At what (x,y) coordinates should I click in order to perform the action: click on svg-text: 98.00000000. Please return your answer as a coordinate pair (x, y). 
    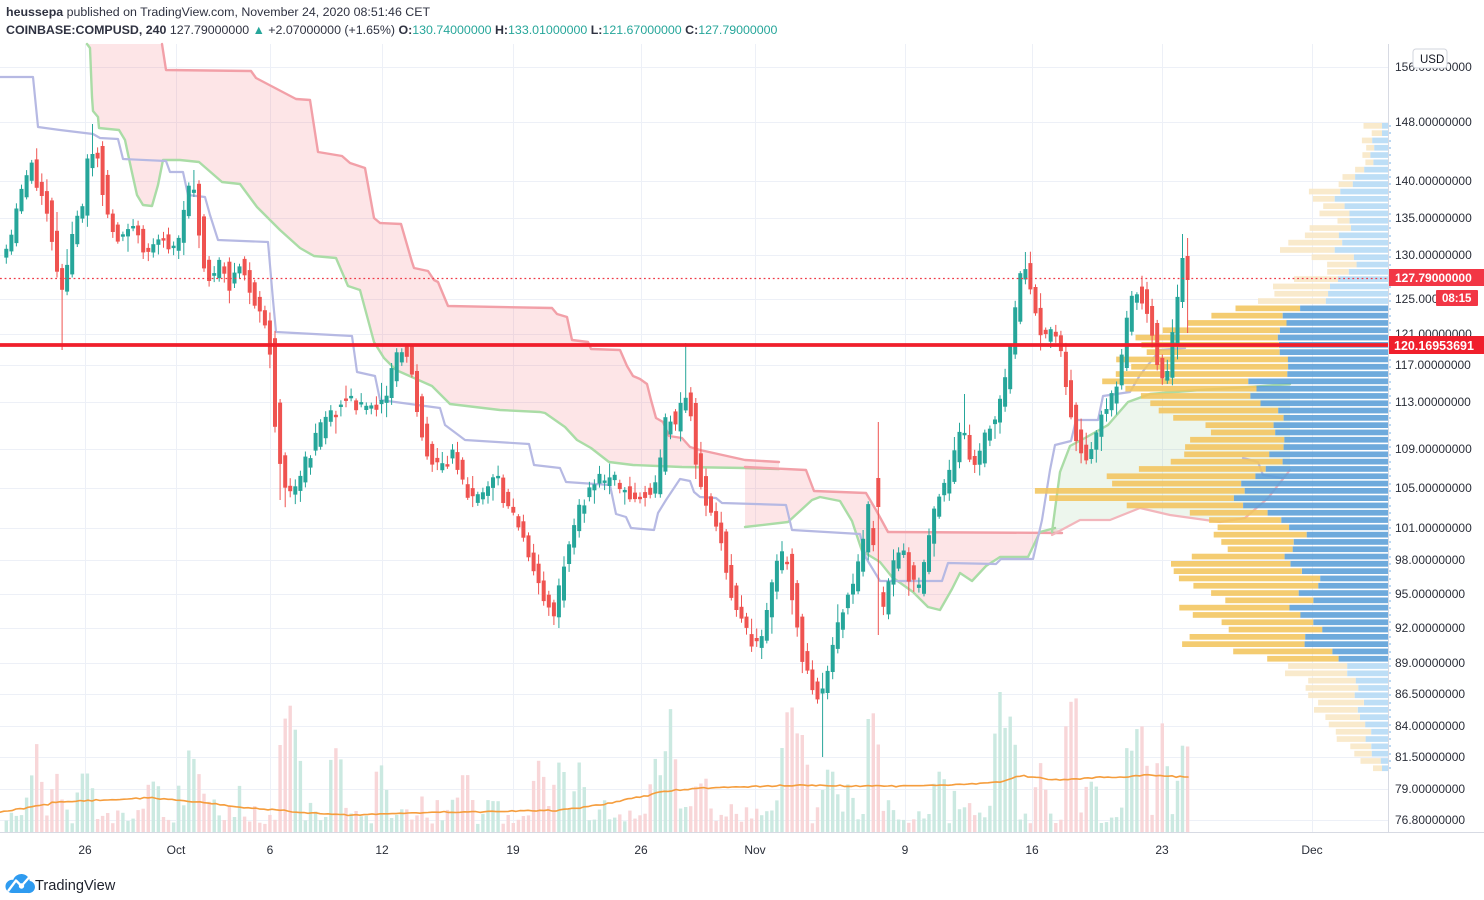
    Looking at the image, I should click on (1430, 560).